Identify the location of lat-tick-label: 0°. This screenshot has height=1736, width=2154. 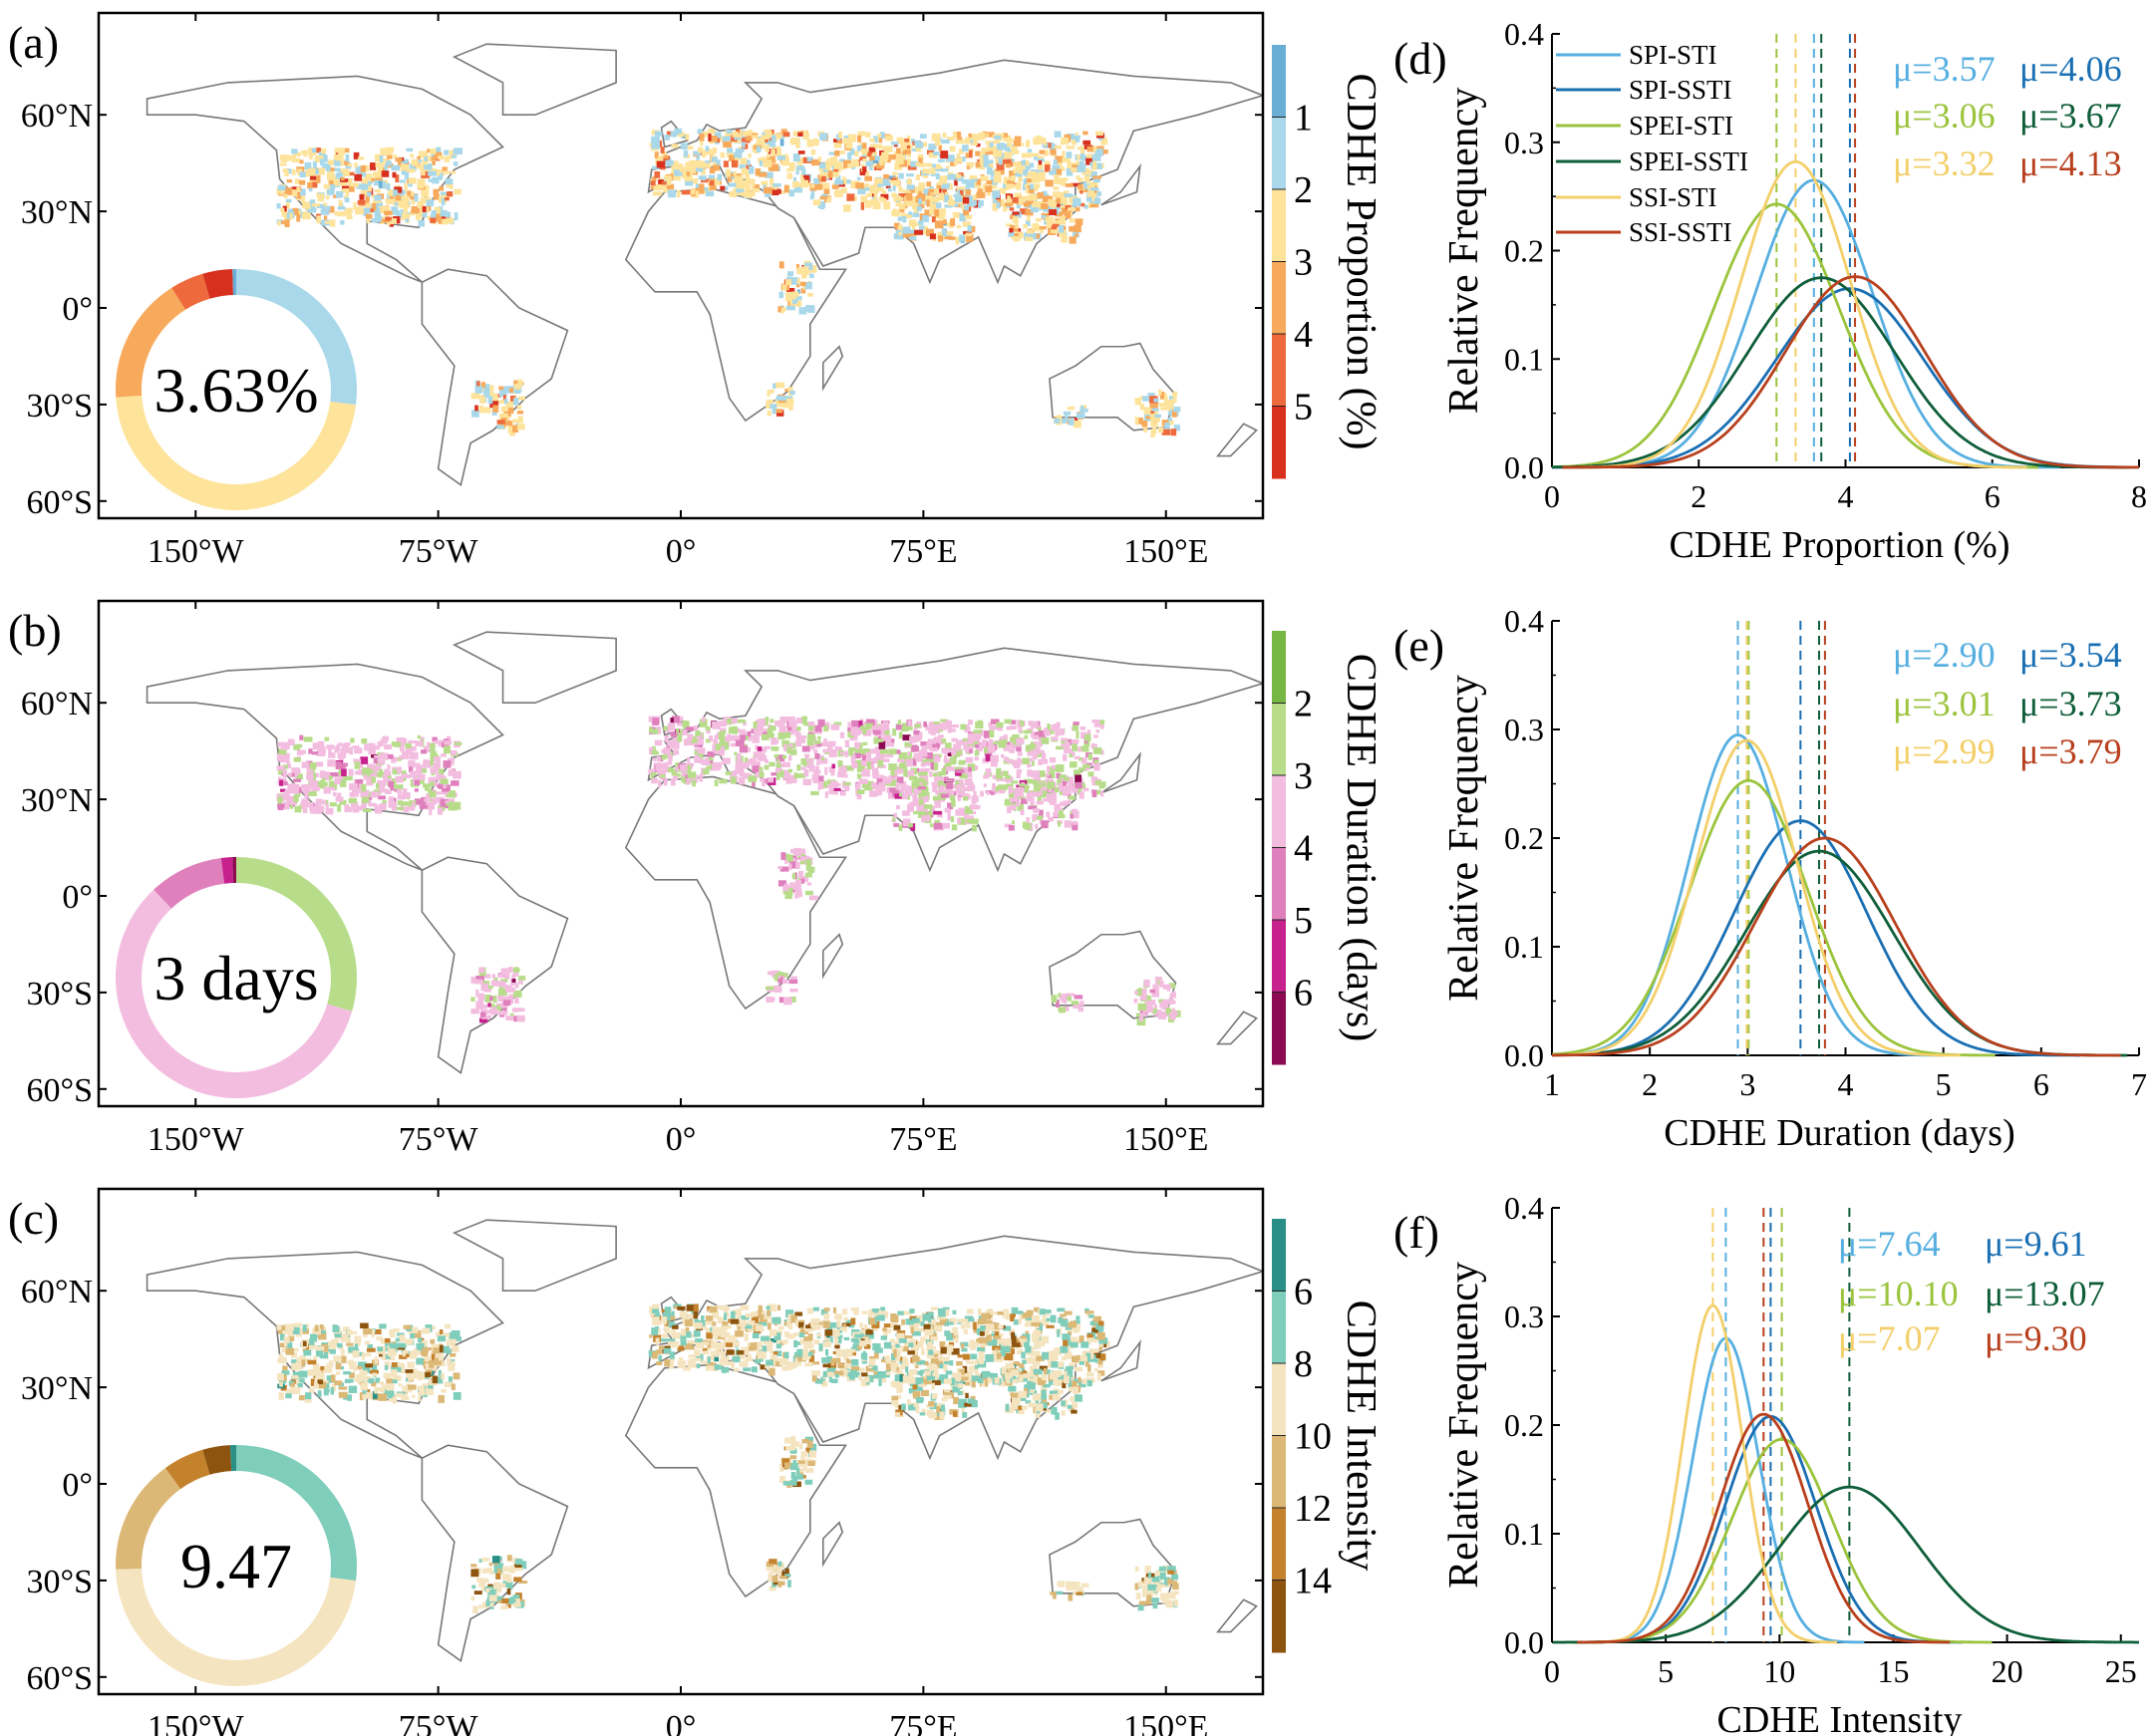
(77, 309).